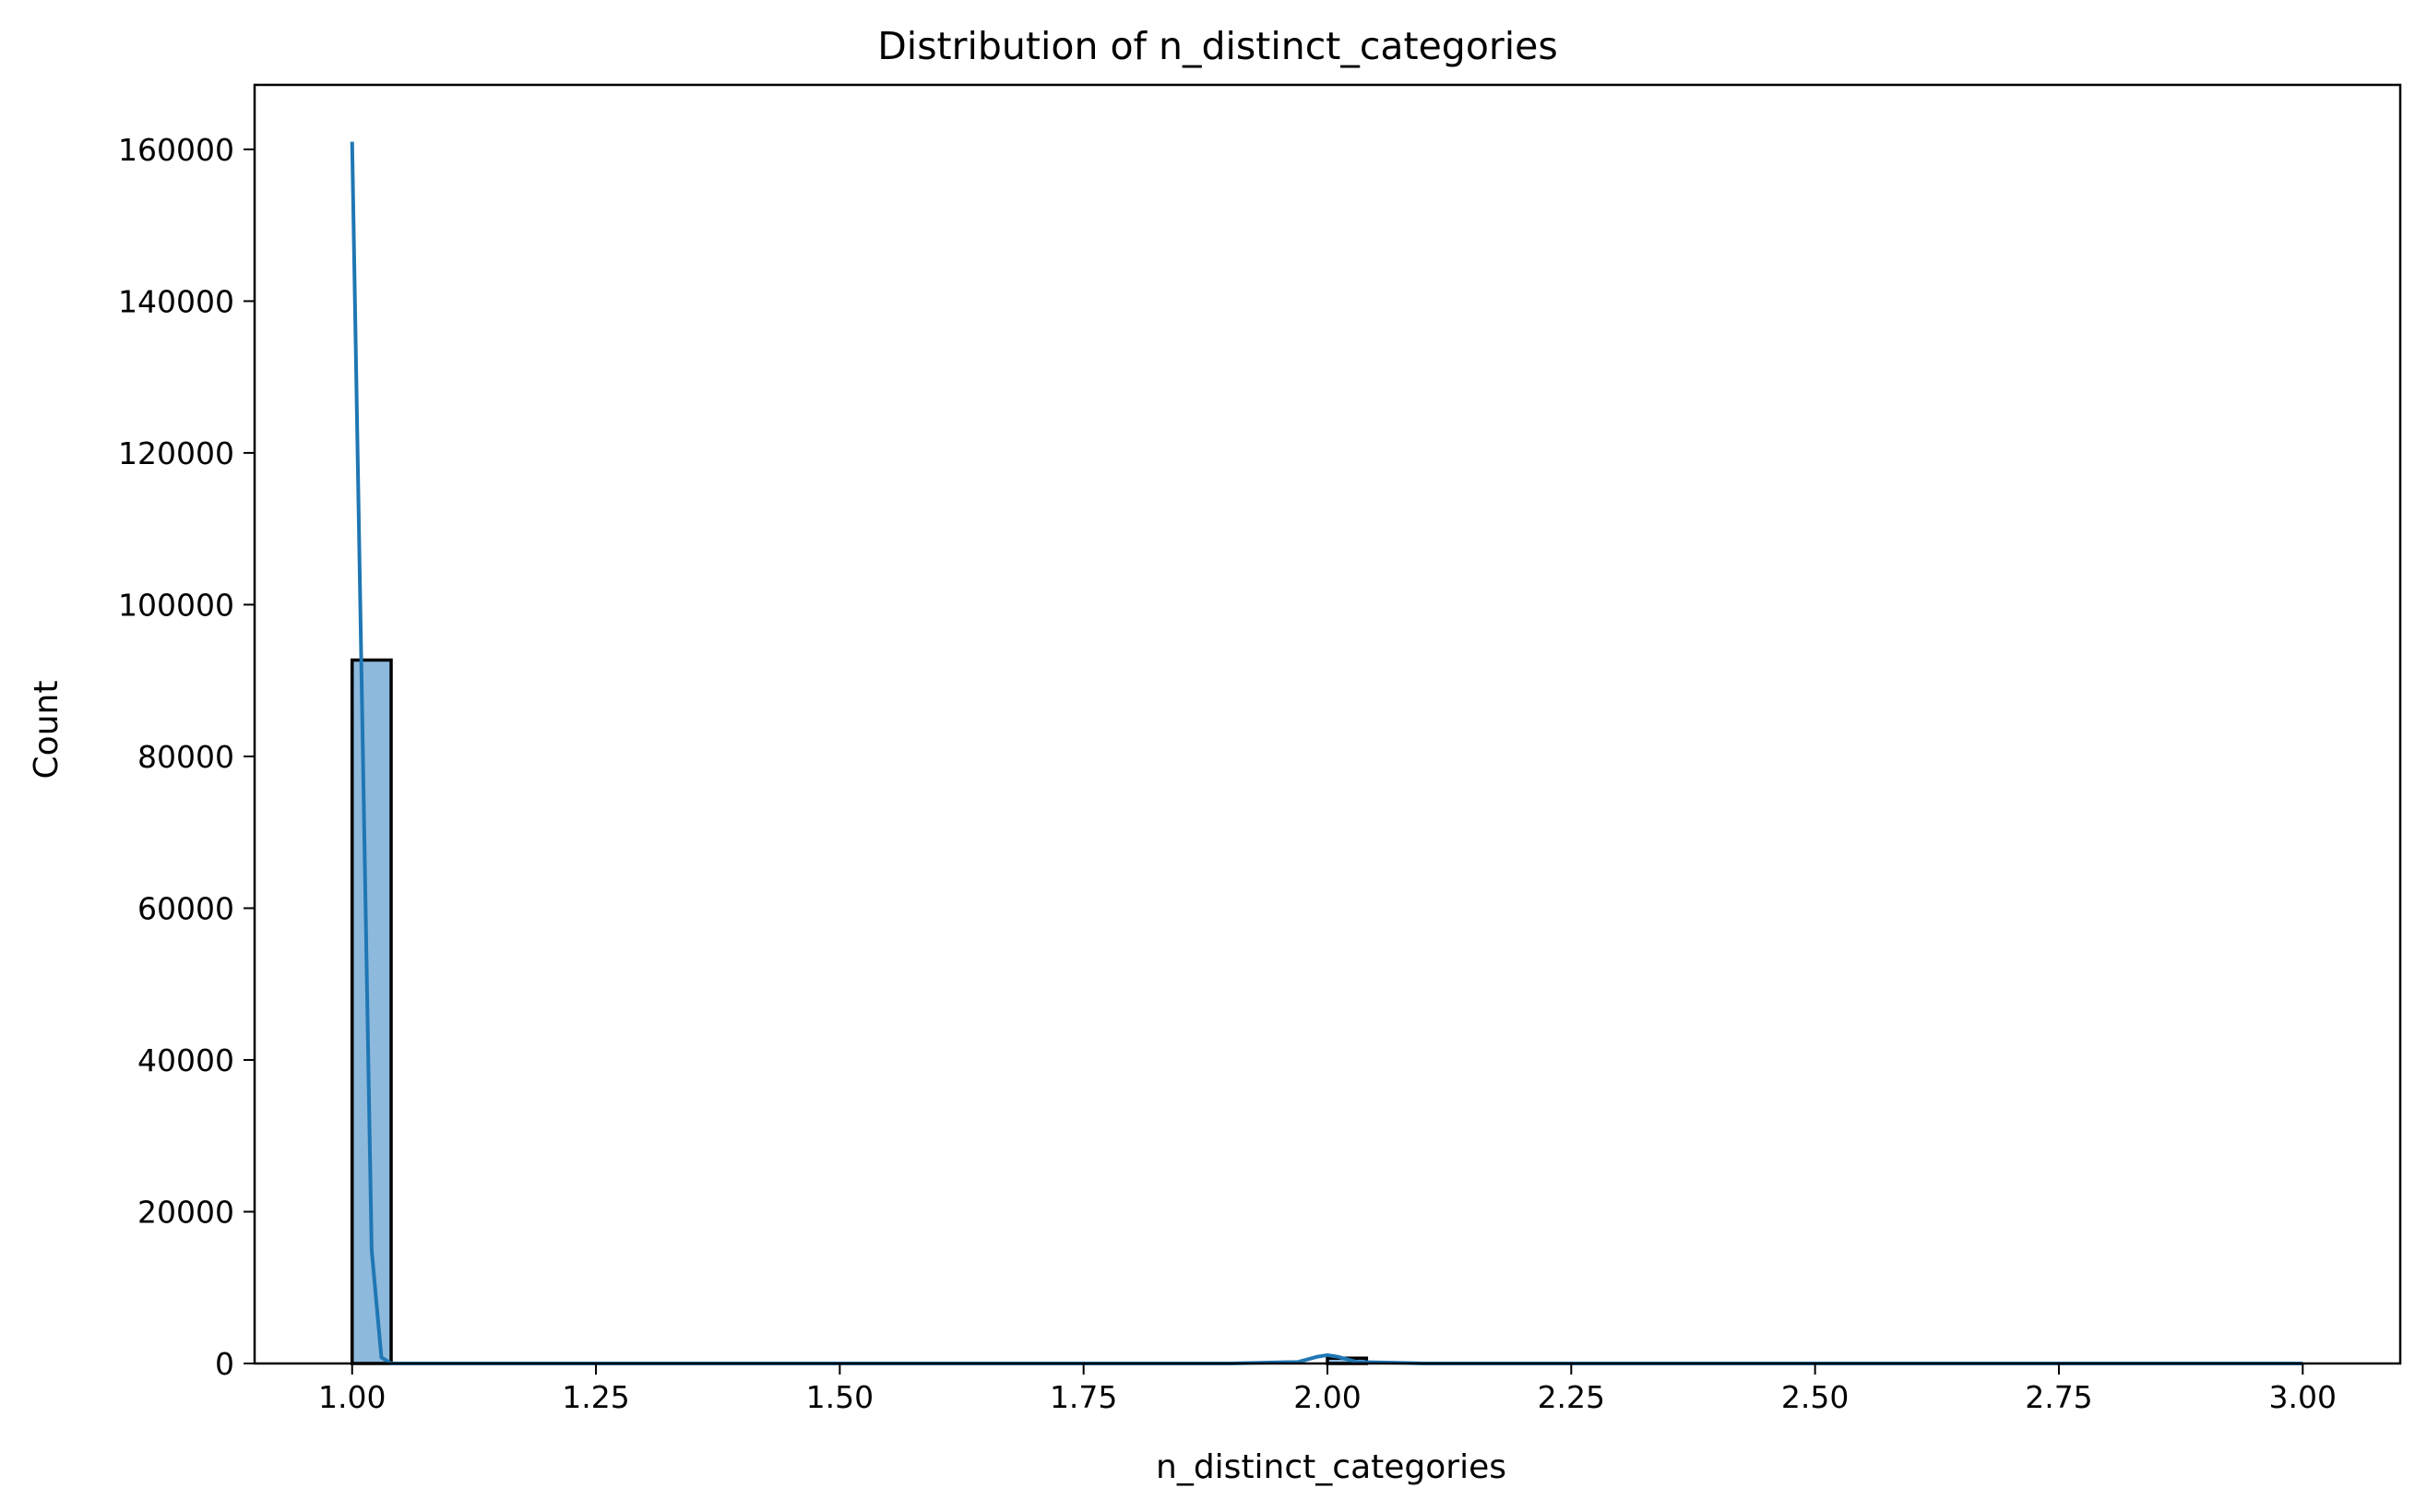 This screenshot has width=2427, height=1512. I want to click on y-axis-label: Count, so click(46, 730).